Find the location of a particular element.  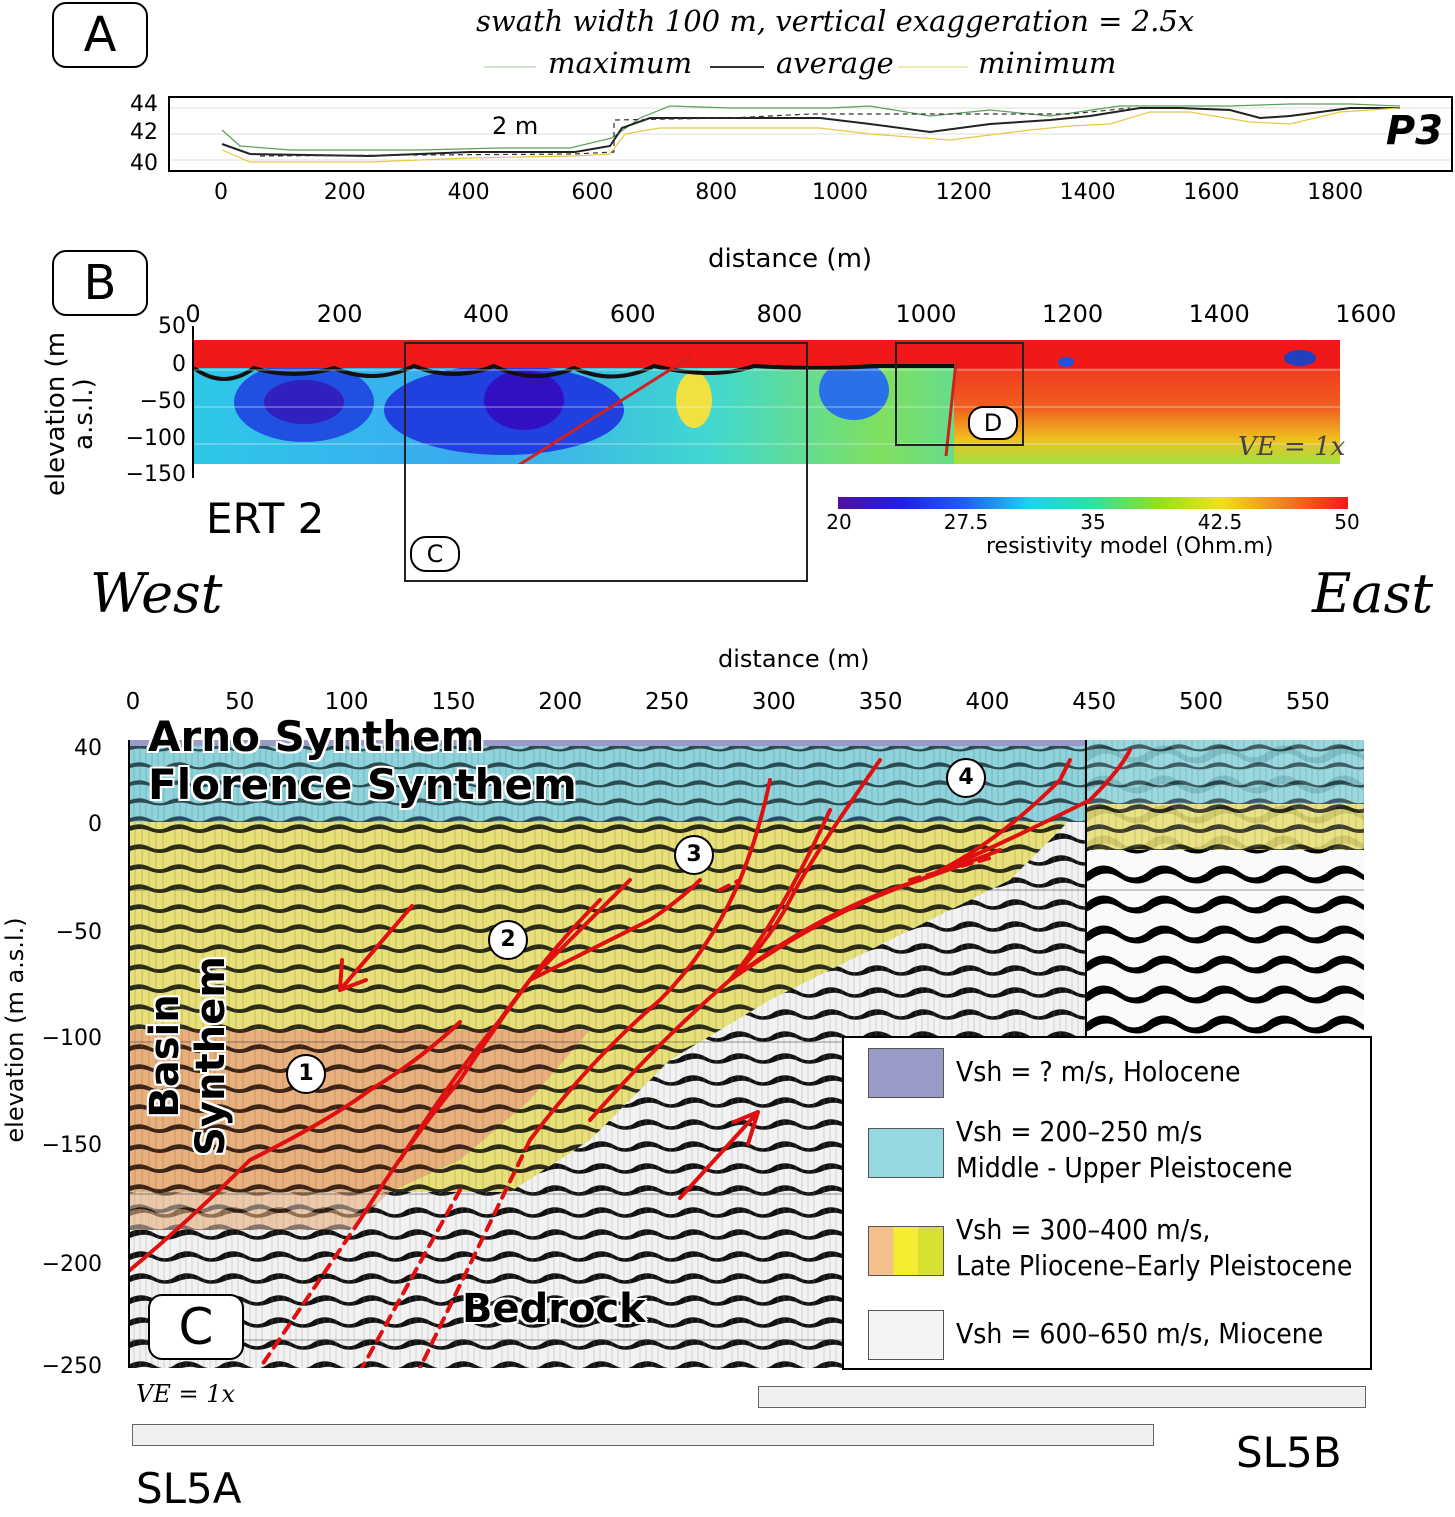

legend-swatch-miocene is located at coordinates (906, 1335).